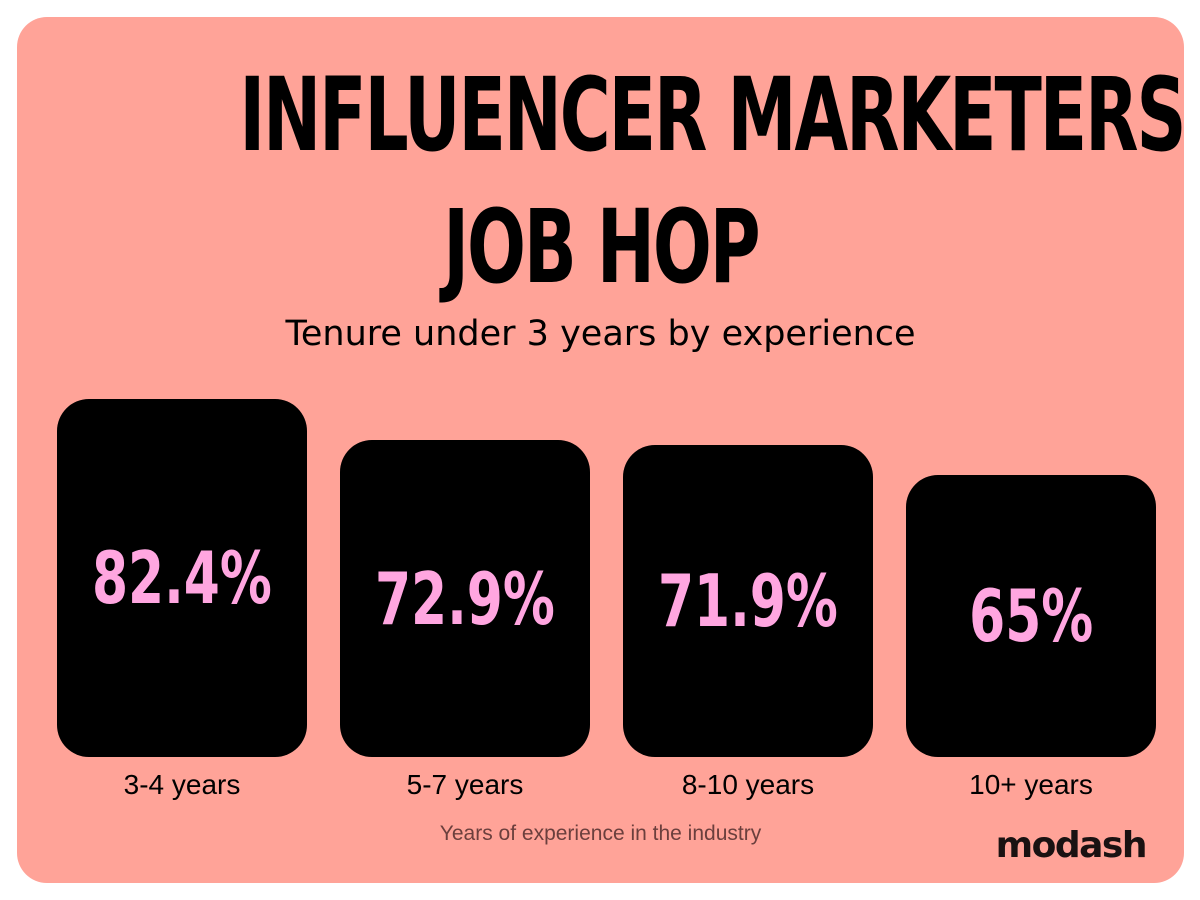  I want to click on bar-3: 71.9%, so click(748, 600).